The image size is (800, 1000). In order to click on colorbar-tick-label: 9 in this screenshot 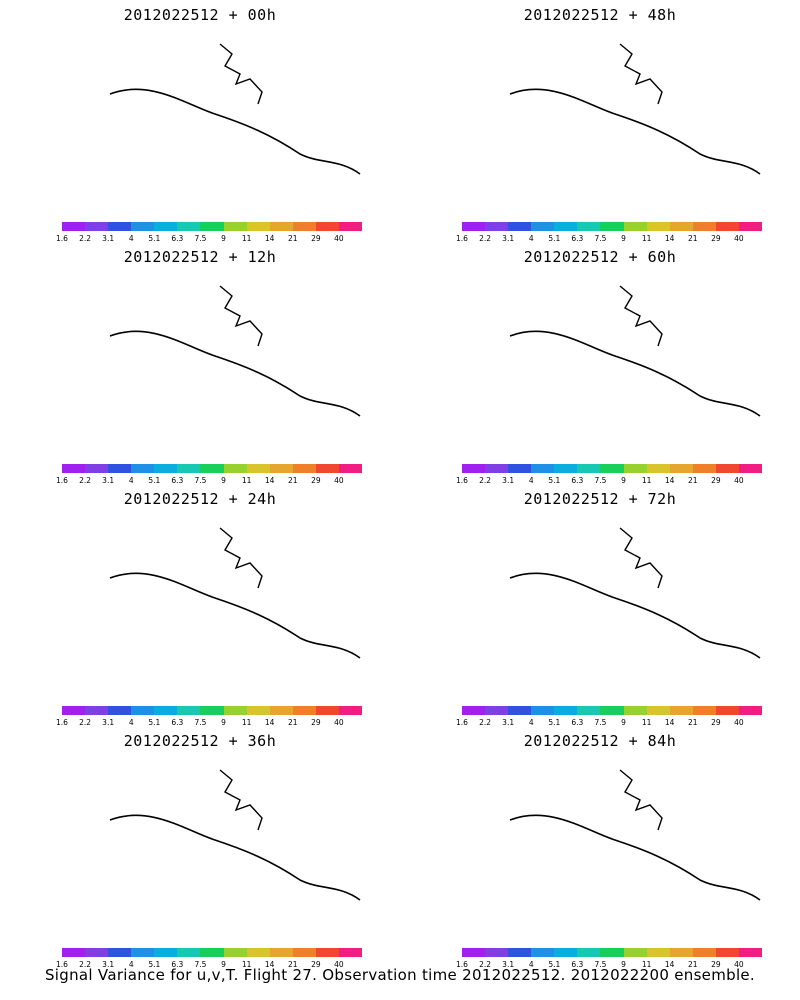, I will do `click(223, 238)`.